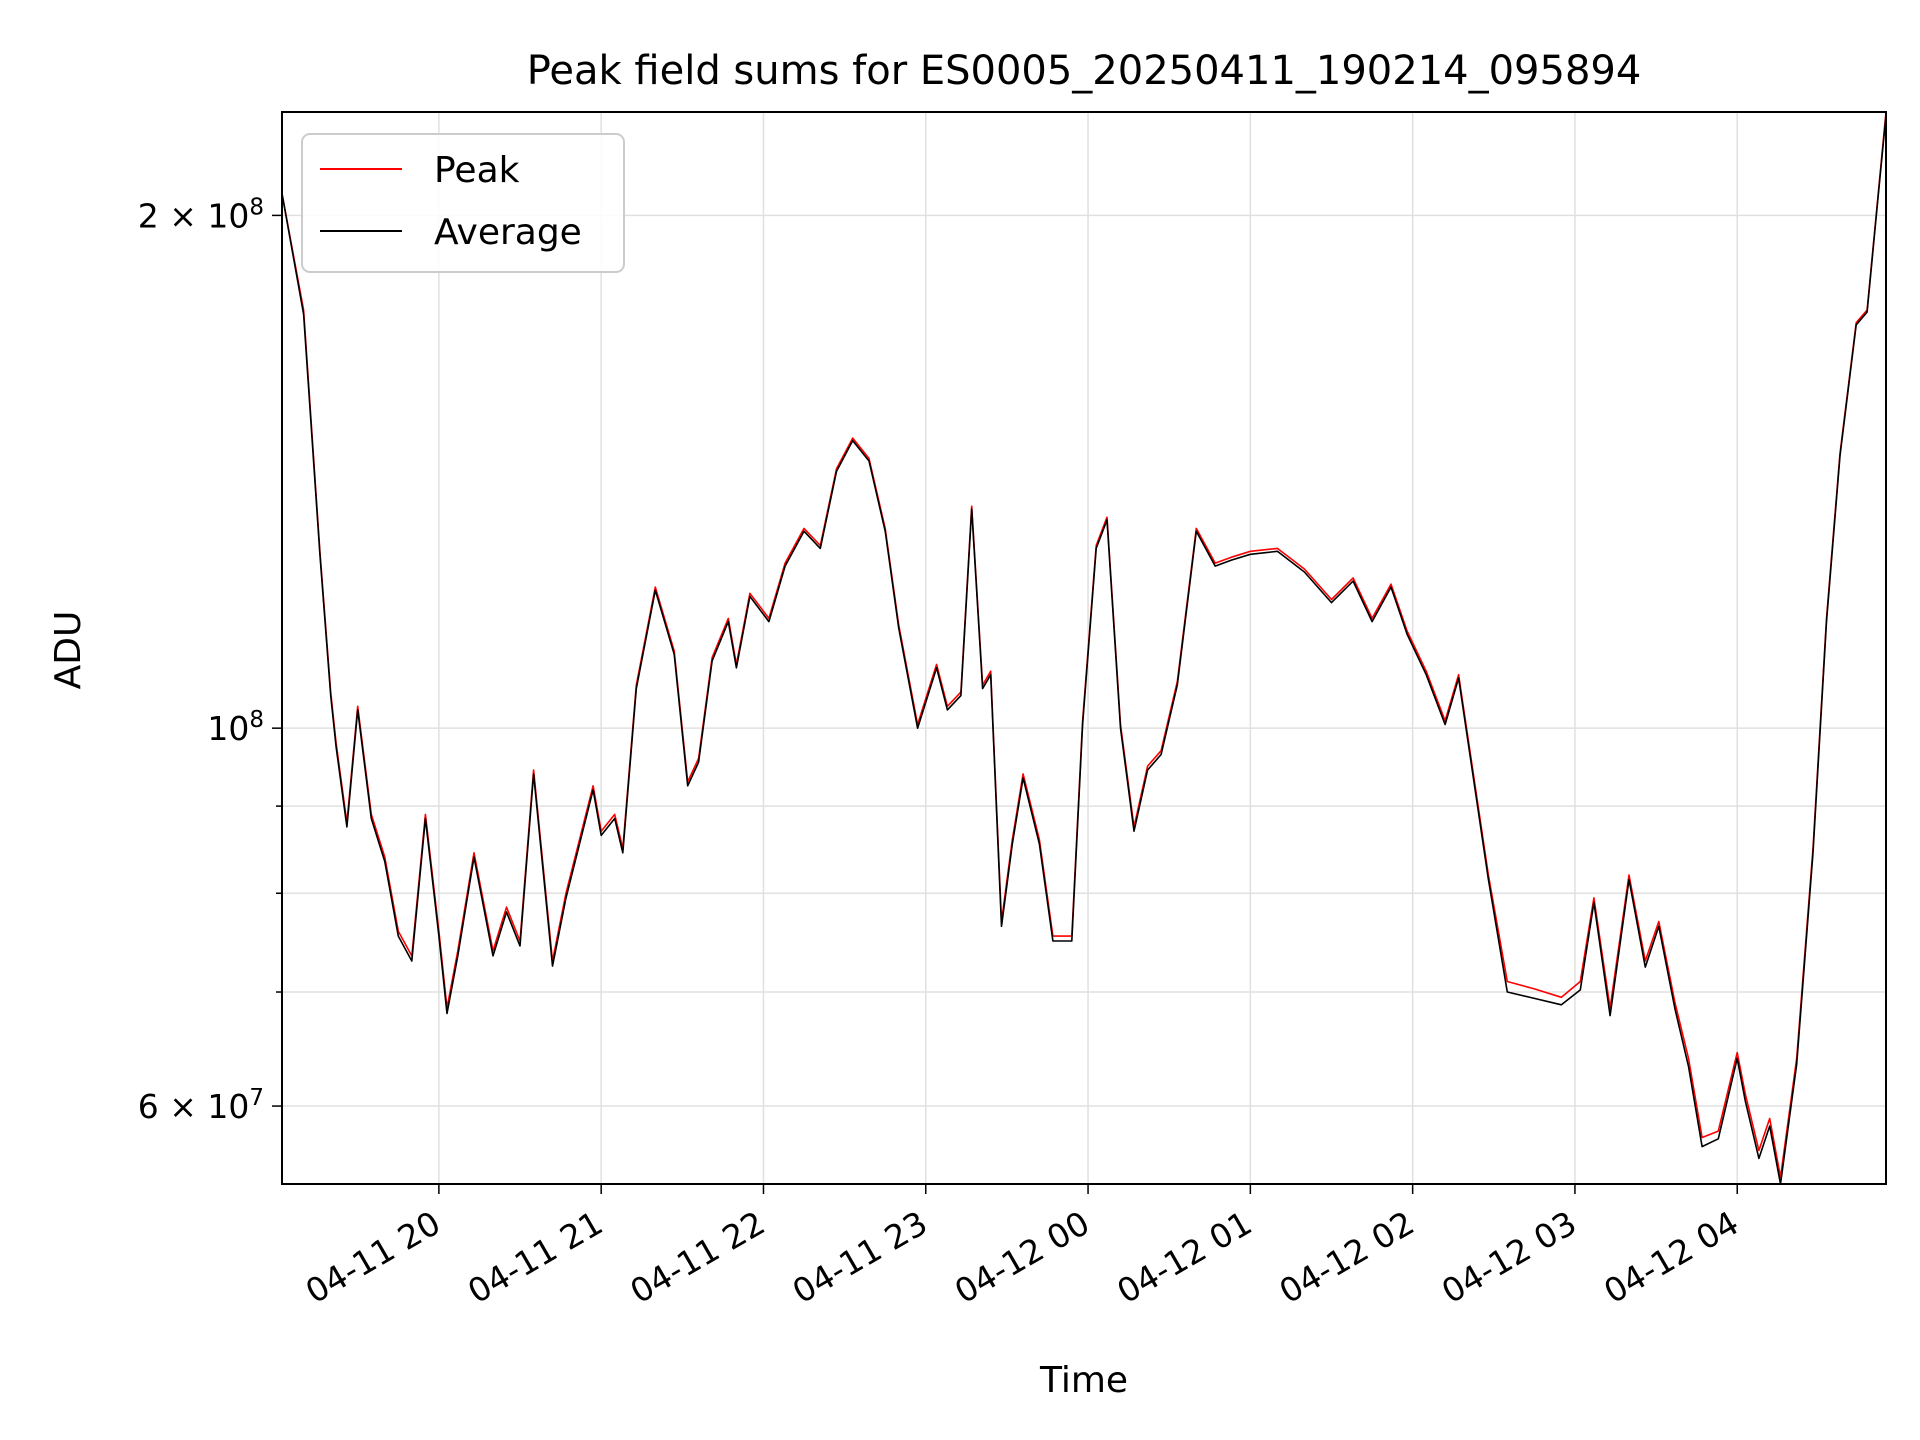 Image resolution: width=1920 pixels, height=1440 pixels. What do you see at coordinates (477, 170) in the screenshot?
I see `legend-label-peak: Peak` at bounding box center [477, 170].